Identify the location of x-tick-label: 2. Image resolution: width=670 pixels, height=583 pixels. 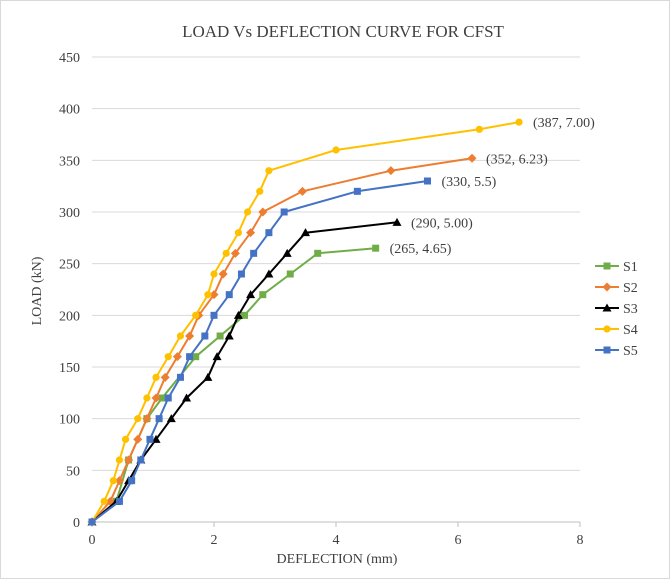
(214, 540).